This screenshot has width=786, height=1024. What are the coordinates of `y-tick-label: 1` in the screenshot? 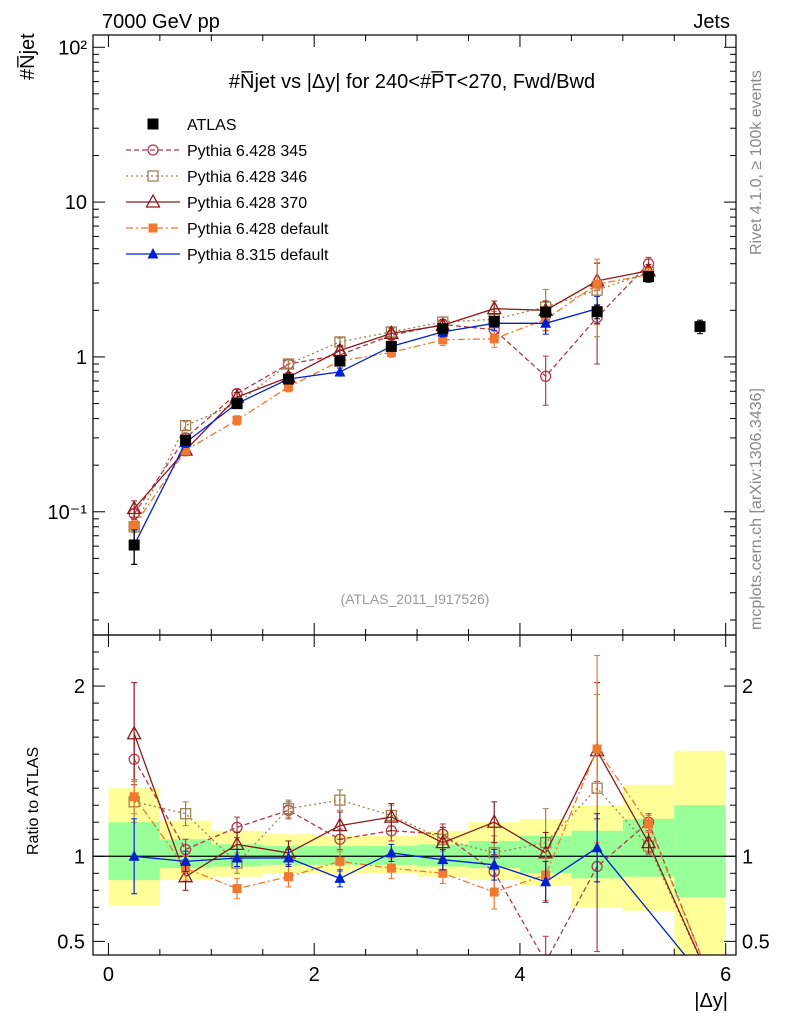 It's located at (81, 358).